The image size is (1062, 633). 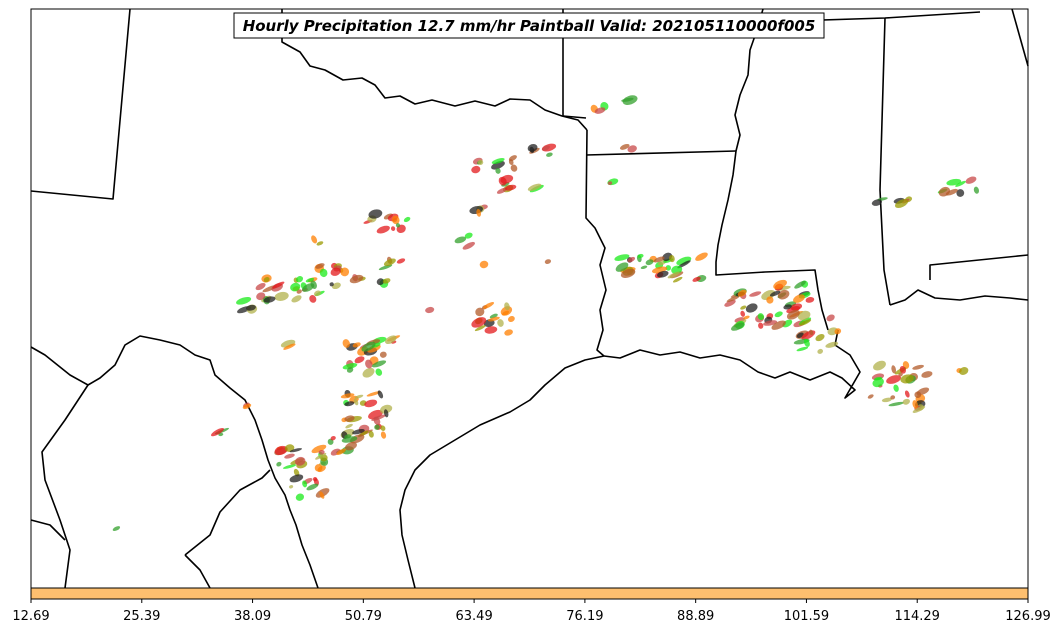 What do you see at coordinates (529, 593) in the screenshot?
I see `colorbar` at bounding box center [529, 593].